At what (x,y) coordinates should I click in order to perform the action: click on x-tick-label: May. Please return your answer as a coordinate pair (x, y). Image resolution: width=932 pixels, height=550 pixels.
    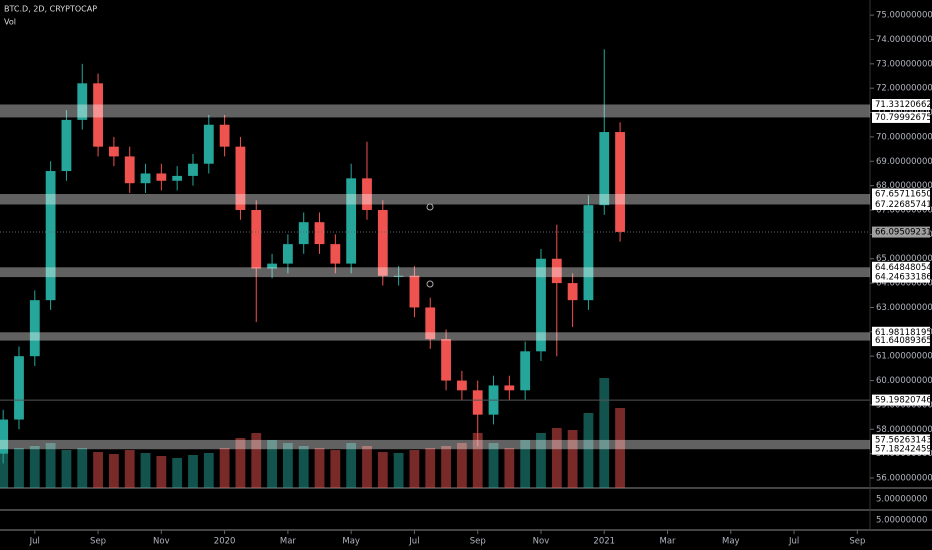
    Looking at the image, I should click on (351, 542).